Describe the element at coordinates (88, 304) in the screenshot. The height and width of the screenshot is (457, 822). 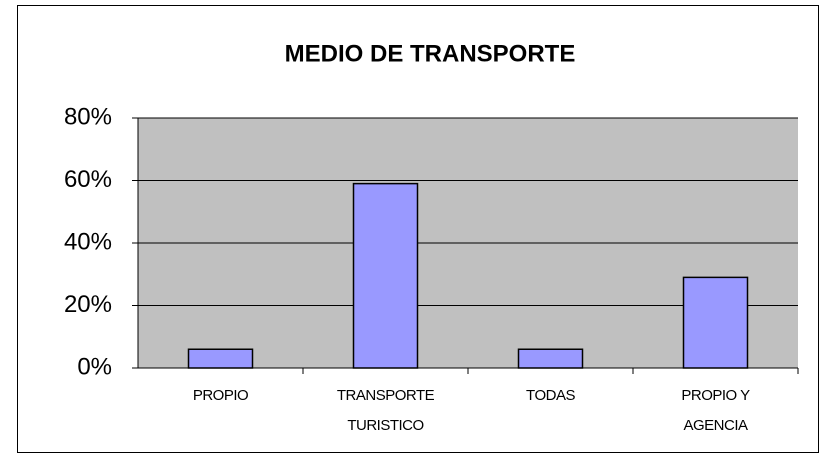
I see `y-tick-label: 20%` at that location.